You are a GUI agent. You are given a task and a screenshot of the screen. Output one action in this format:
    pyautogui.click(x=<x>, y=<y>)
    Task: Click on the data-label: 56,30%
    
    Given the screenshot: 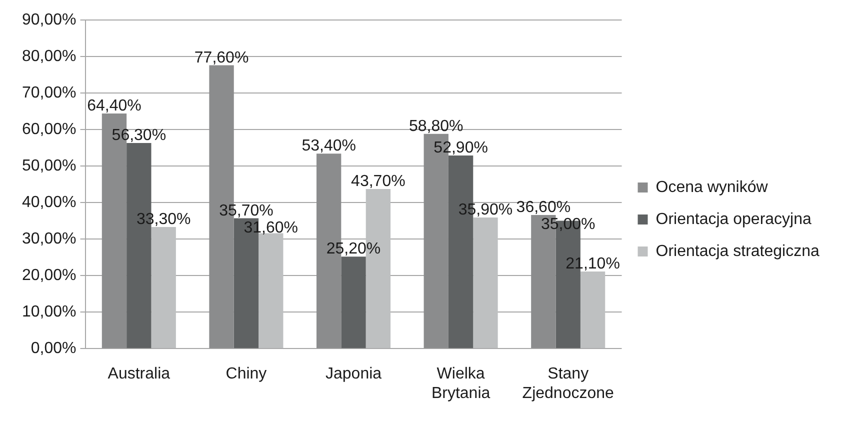 What is the action you would take?
    pyautogui.click(x=139, y=135)
    